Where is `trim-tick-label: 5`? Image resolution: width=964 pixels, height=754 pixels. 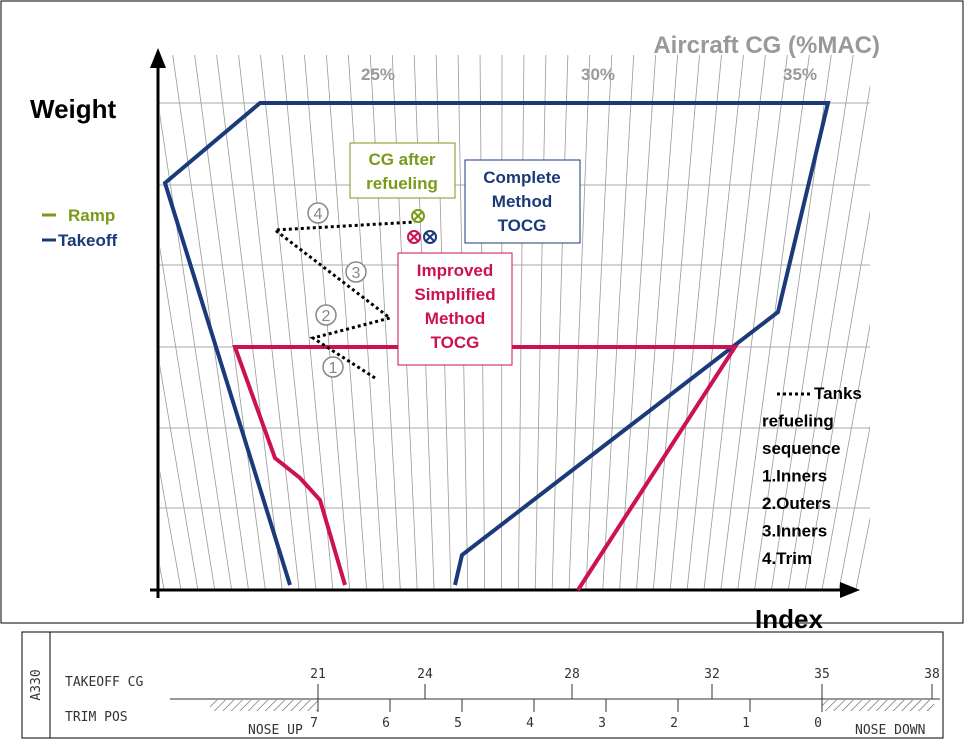 trim-tick-label: 5 is located at coordinates (458, 723).